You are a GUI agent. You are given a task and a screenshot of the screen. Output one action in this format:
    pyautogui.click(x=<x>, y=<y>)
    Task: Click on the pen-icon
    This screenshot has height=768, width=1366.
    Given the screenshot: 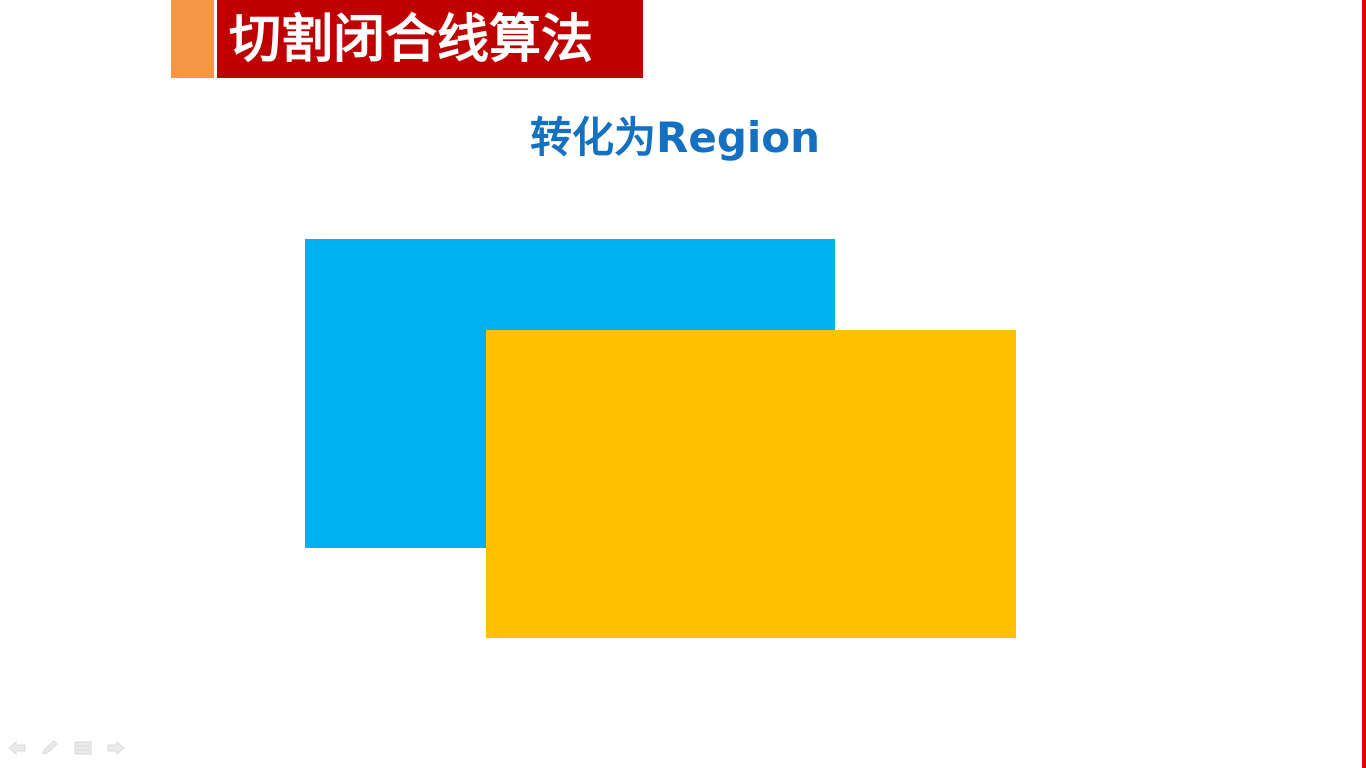 What is the action you would take?
    pyautogui.click(x=50, y=748)
    